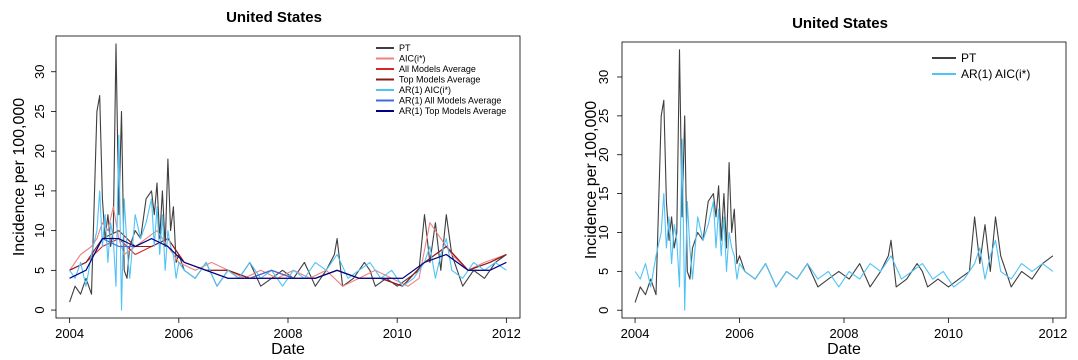 Image resolution: width=1078 pixels, height=360 pixels. Describe the element at coordinates (450, 101) in the screenshot. I see `legend-label-5: AR(1) All Models Average` at that location.